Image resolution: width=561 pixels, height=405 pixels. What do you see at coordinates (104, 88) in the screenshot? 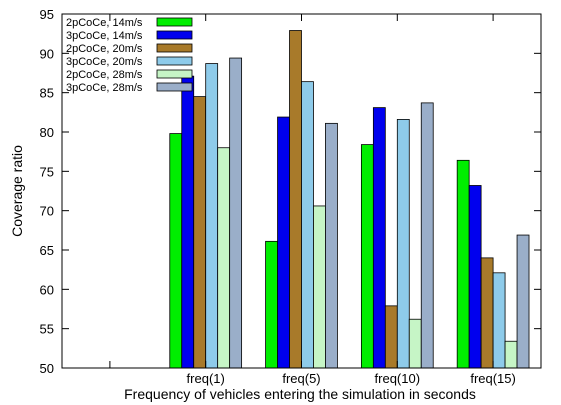
I see `legend-label: 3pCoCe, 28m/s` at bounding box center [104, 88].